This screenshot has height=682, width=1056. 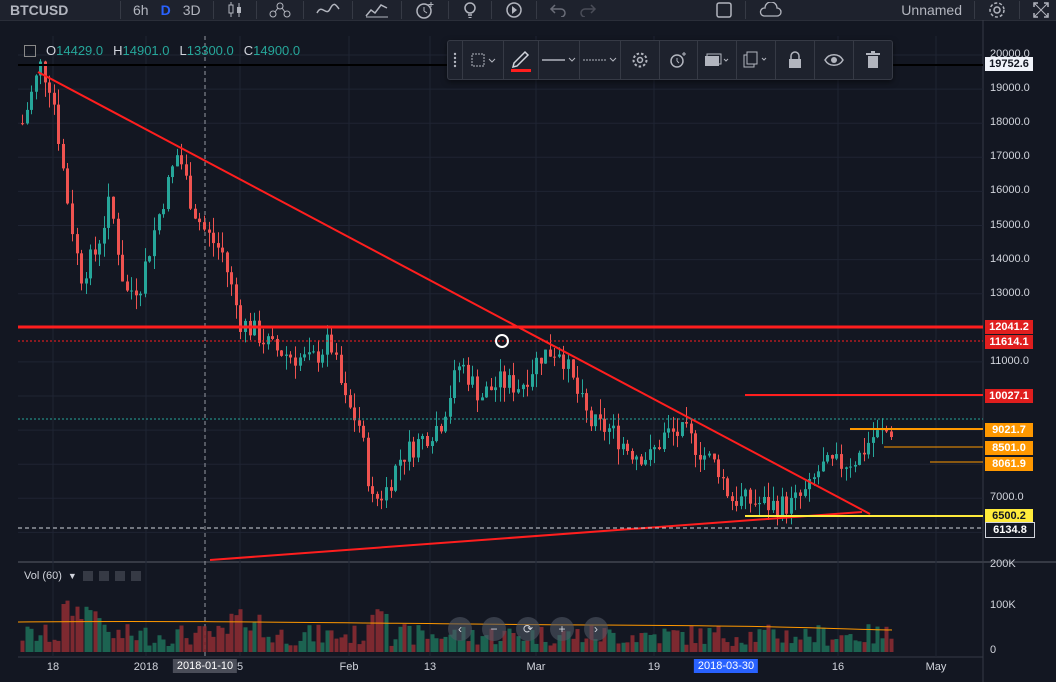 What do you see at coordinates (483, 60) in the screenshot?
I see `frame-icon` at bounding box center [483, 60].